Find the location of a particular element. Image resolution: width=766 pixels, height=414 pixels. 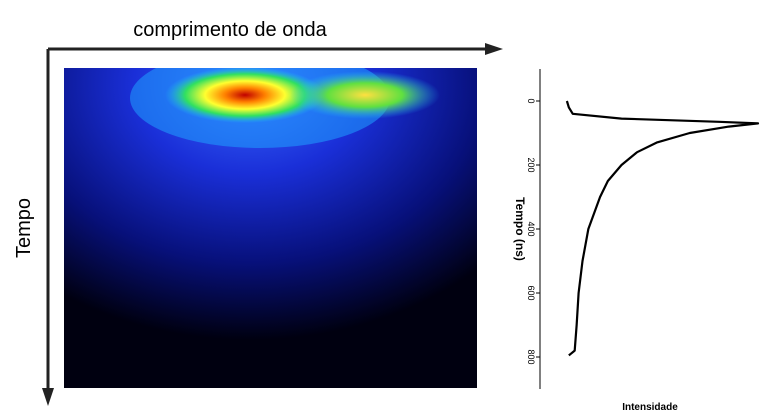

y-tick-label: 400 is located at coordinates (531, 228).